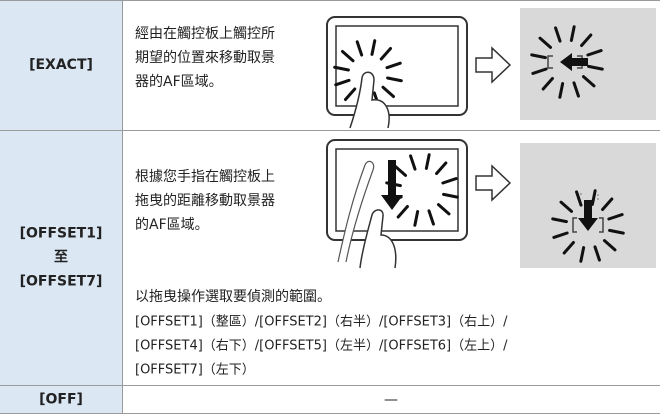 The image size is (660, 414). I want to click on description: 根據您手指在觸控板上, so click(205, 176).